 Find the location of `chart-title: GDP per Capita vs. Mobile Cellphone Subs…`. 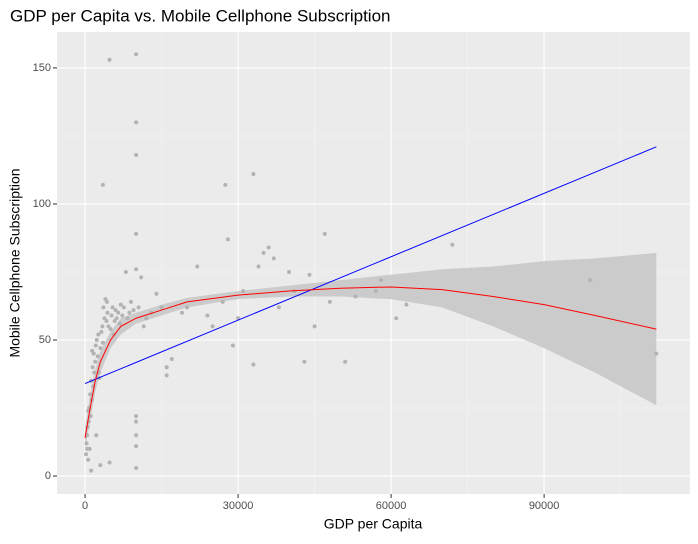

chart-title: GDP per Capita vs. Mobile Cellphone Subs… is located at coordinates (200, 15).